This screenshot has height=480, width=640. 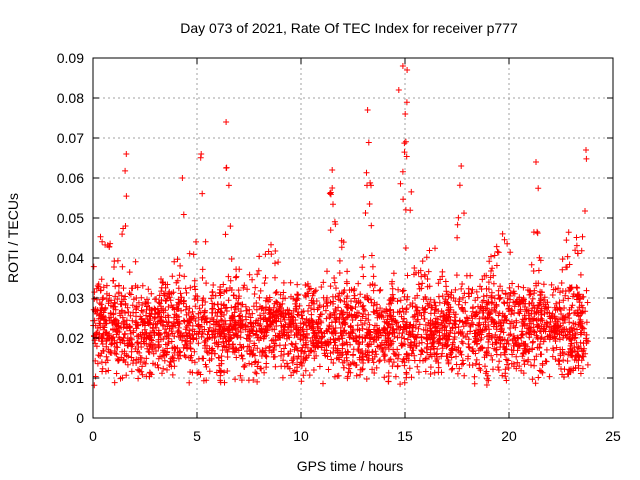 I want to click on y-axis-label: ROTI / TECUs, so click(x=13, y=238).